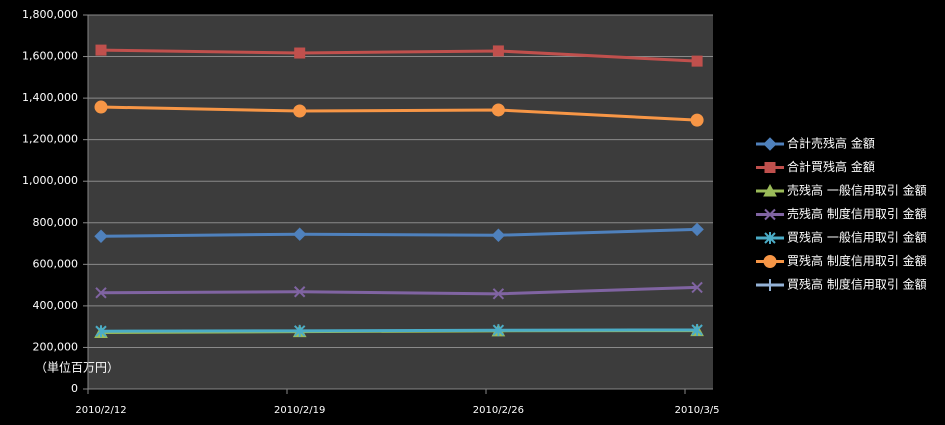  What do you see at coordinates (50, 180) in the screenshot?
I see `y-tick-label: 1,000,000` at bounding box center [50, 180].